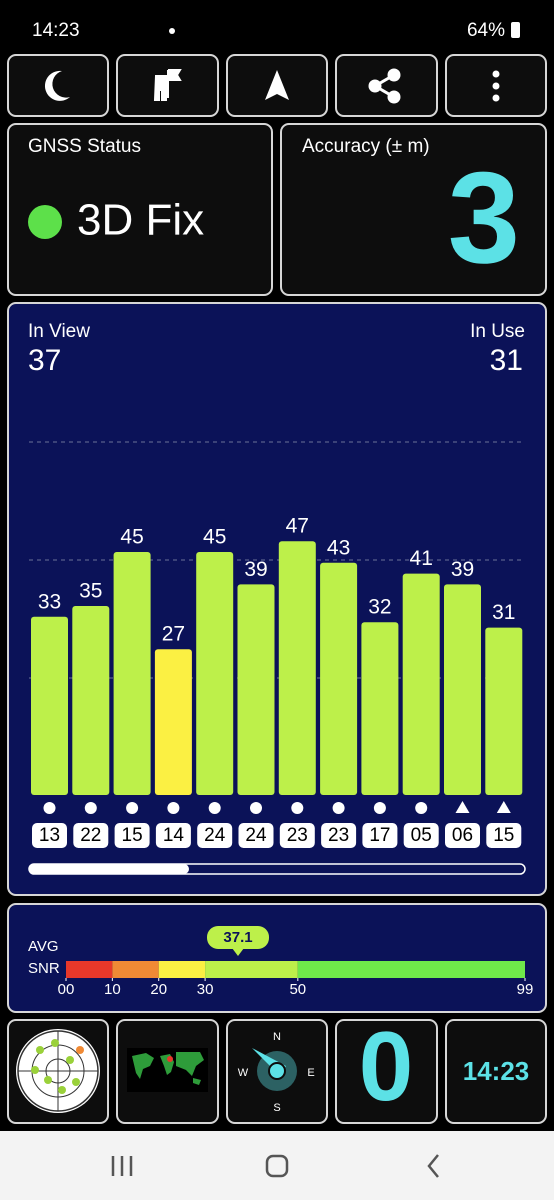 The height and width of the screenshot is (1200, 554). I want to click on sat-id: 23, so click(297, 835).